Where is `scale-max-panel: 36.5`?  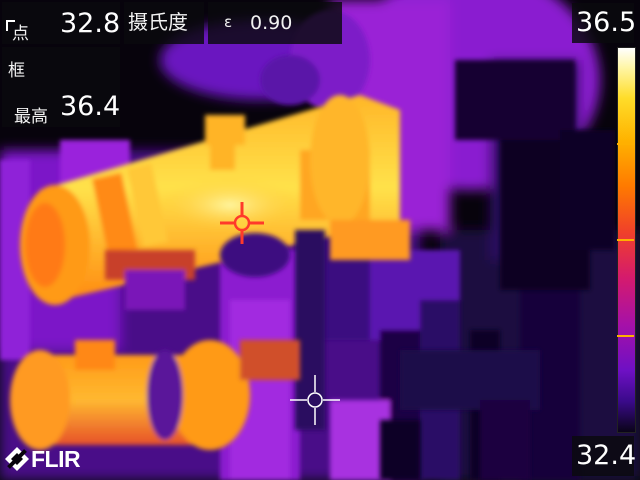 scale-max-panel: 36.5 is located at coordinates (604, 23).